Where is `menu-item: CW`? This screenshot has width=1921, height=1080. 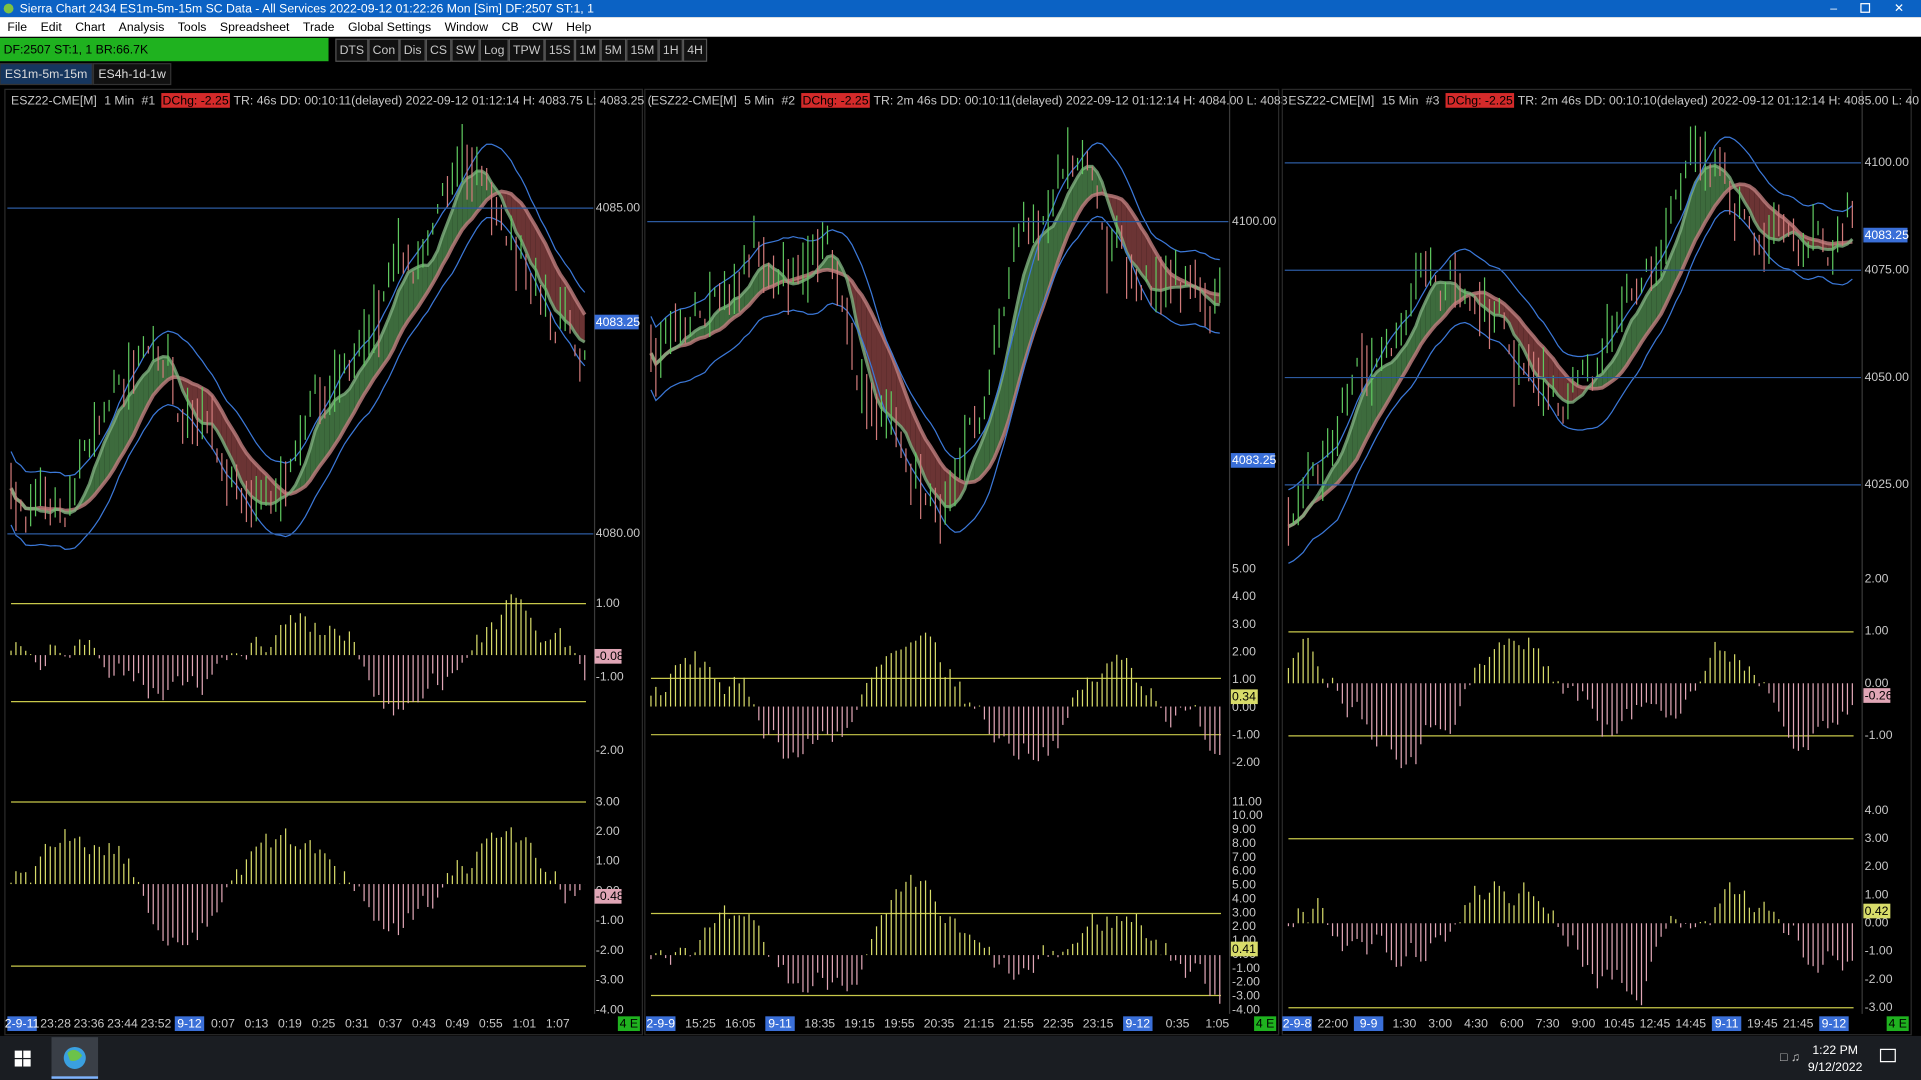 menu-item: CW is located at coordinates (542, 27).